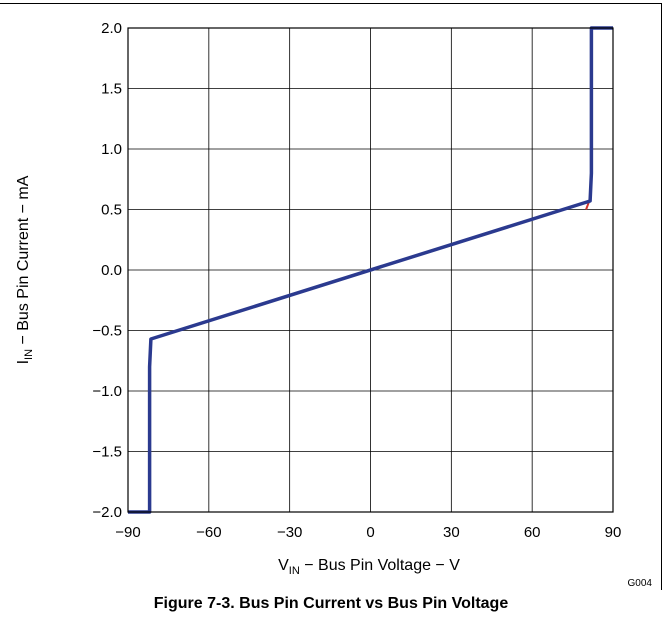 The height and width of the screenshot is (622, 667). I want to click on figure-code: G004, so click(640, 583).